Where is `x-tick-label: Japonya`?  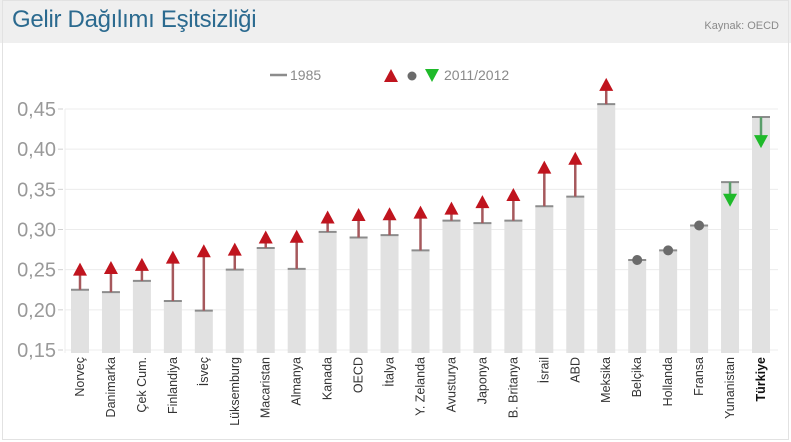 x-tick-label: Japonya is located at coordinates (482, 380).